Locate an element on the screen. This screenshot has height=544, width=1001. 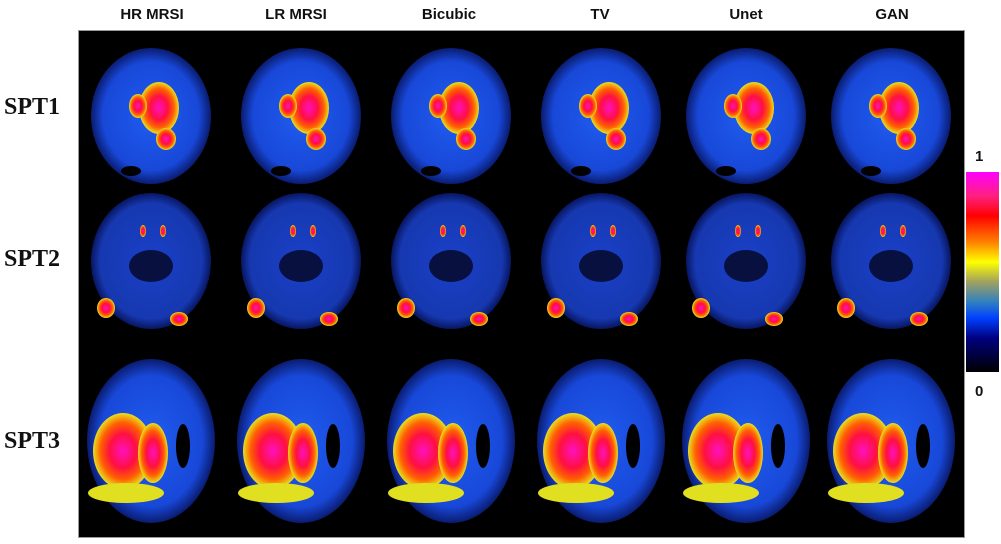
row-label-spt2: SPT2 is located at coordinates (32, 259).